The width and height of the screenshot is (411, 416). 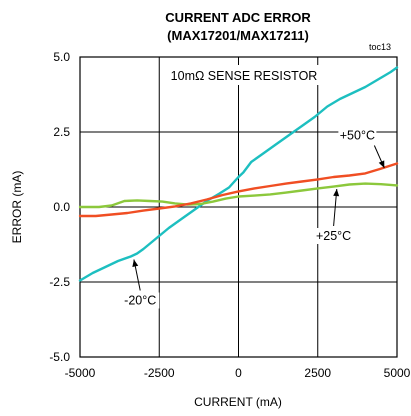 I want to click on sense-resistor-annotation: 10mΩ SENSE RESISTOR, so click(x=244, y=76).